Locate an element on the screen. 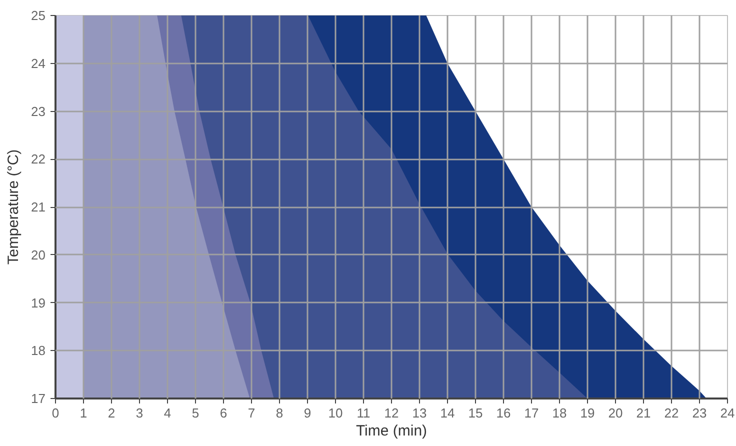 The image size is (736, 446). x-tick-label: 14 is located at coordinates (447, 413).